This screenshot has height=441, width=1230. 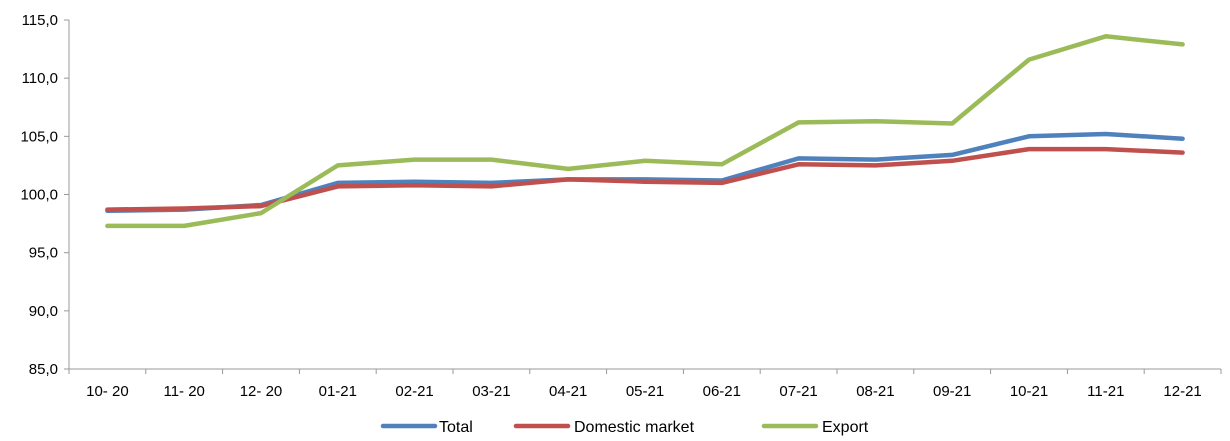 What do you see at coordinates (1029, 391) in the screenshot?
I see `x-tick-label: 10-21` at bounding box center [1029, 391].